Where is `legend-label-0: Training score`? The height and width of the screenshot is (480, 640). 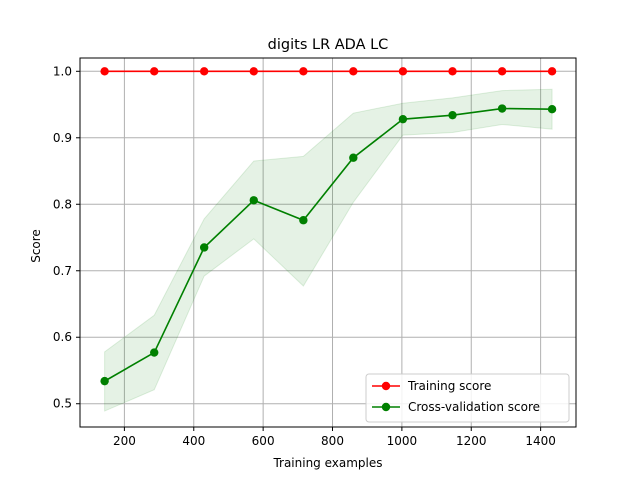
legend-label-0: Training score is located at coordinates (449, 386).